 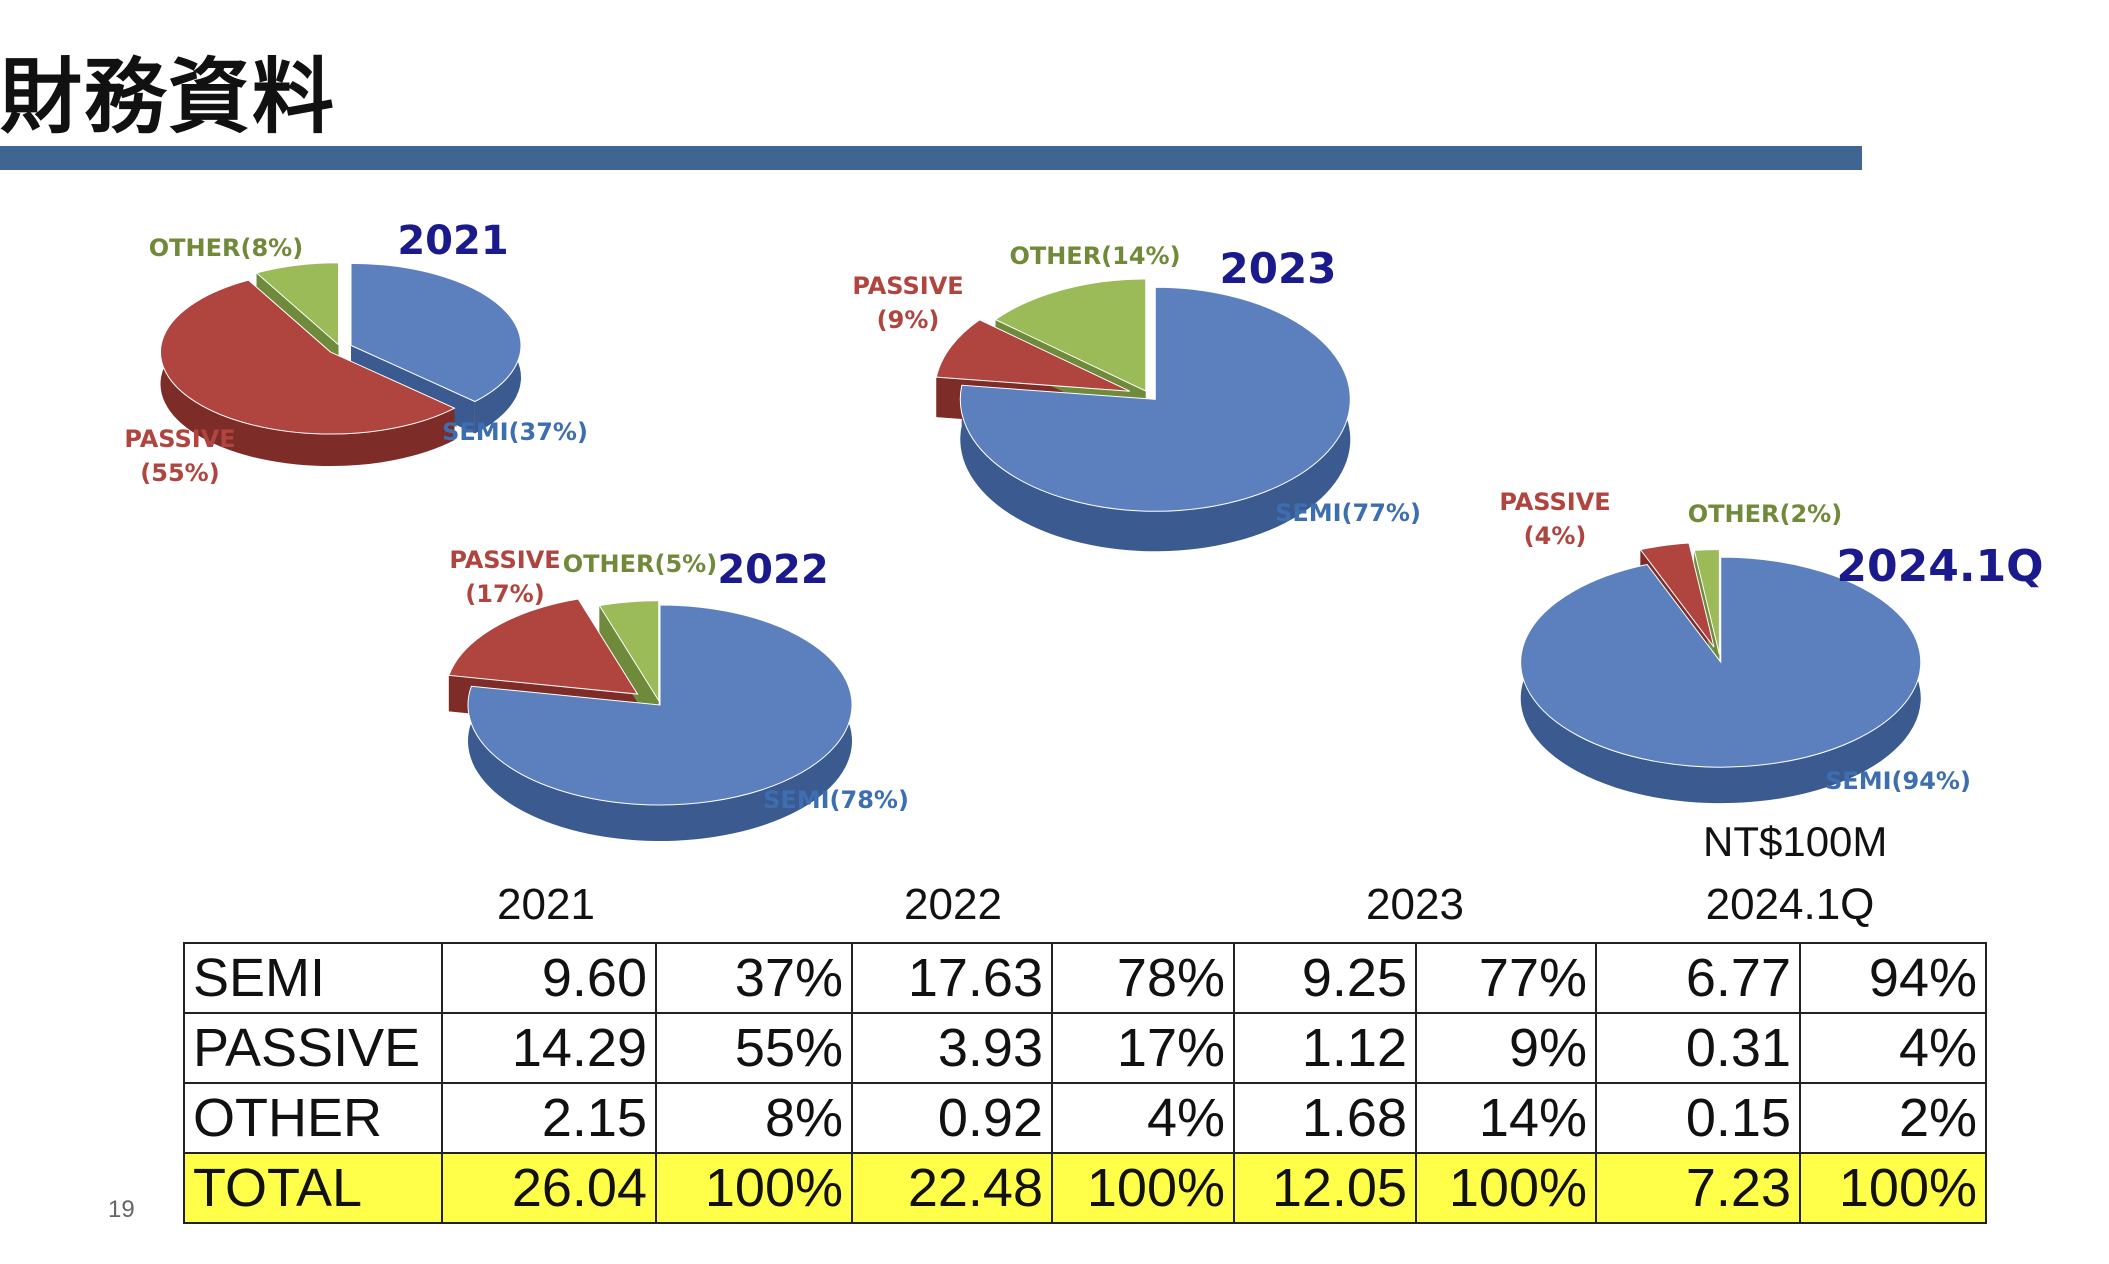 I want to click on row-label: SEMI, so click(x=313, y=978).